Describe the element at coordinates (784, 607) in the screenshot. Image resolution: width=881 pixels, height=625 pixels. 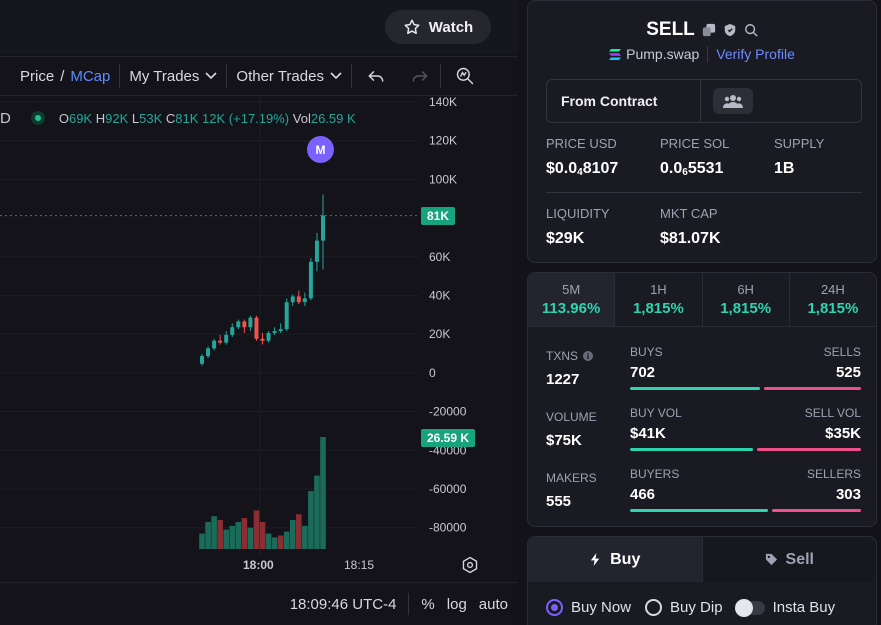
I see `insta-buy-option: Insta Buy` at that location.